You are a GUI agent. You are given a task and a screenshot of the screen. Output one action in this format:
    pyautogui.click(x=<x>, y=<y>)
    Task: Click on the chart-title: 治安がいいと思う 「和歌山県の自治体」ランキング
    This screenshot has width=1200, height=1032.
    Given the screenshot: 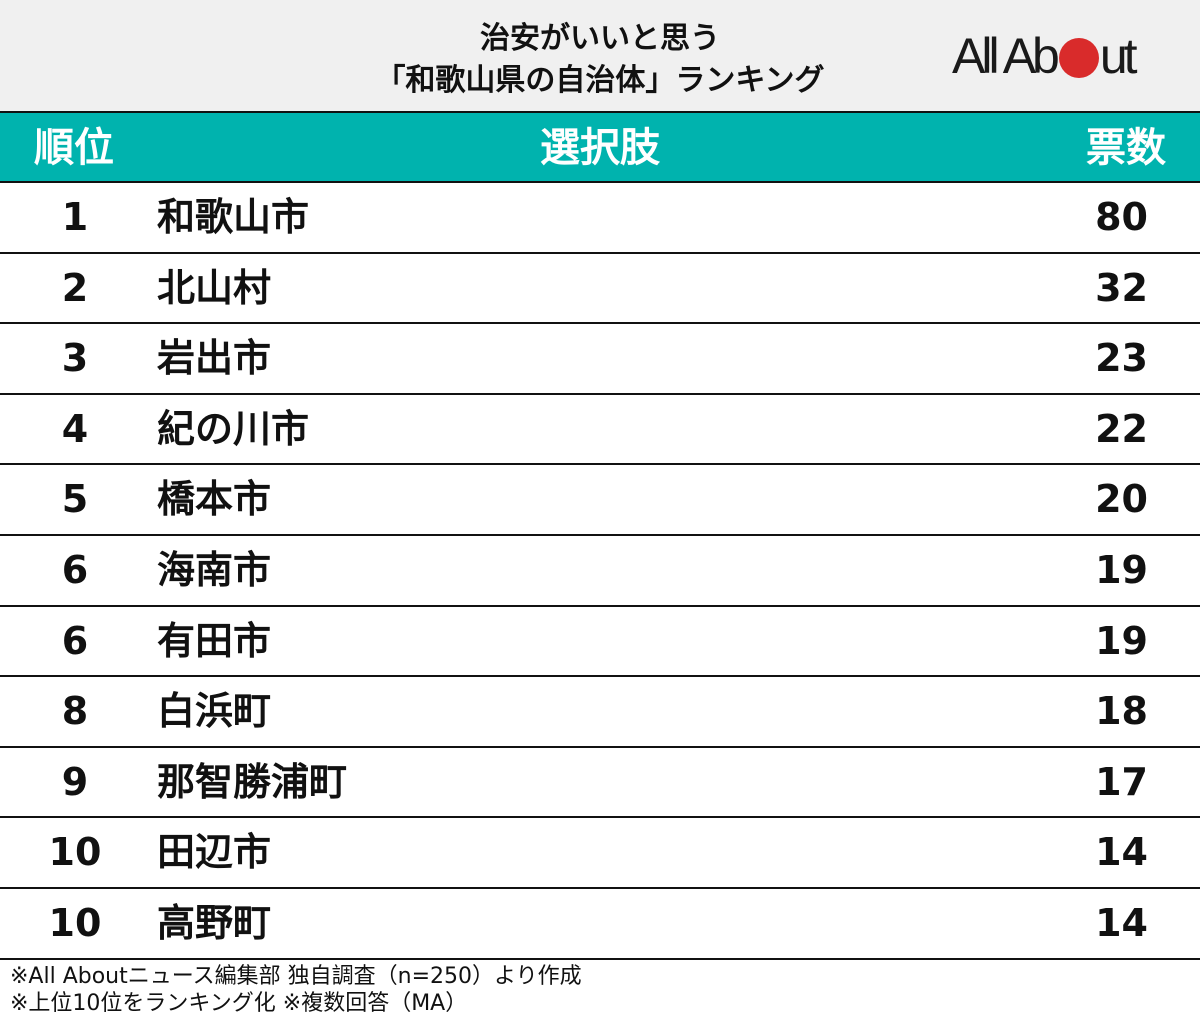 What is the action you would take?
    pyautogui.click(x=600, y=60)
    